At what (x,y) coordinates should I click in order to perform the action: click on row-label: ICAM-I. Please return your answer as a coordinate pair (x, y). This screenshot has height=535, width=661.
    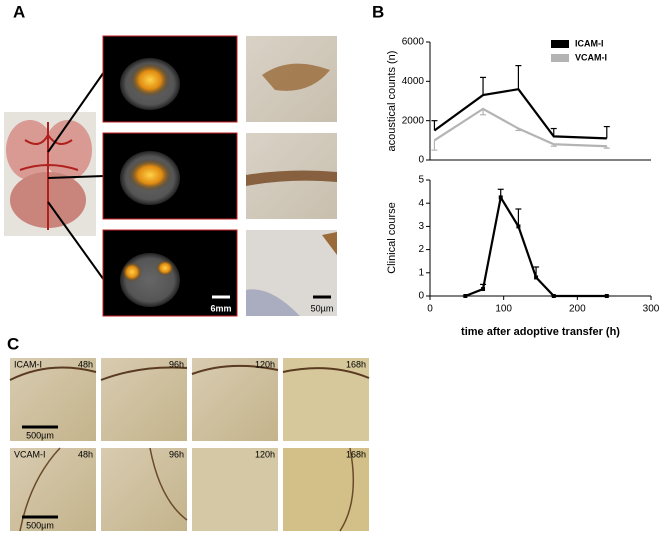
    Looking at the image, I should click on (28, 364).